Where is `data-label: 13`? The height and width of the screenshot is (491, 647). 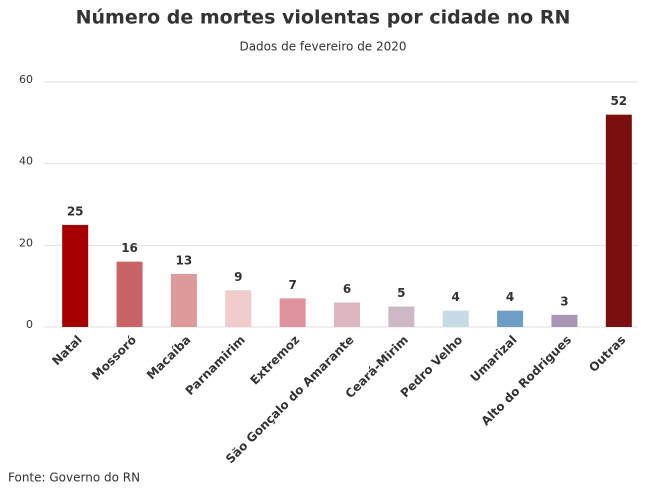
data-label: 13 is located at coordinates (184, 260).